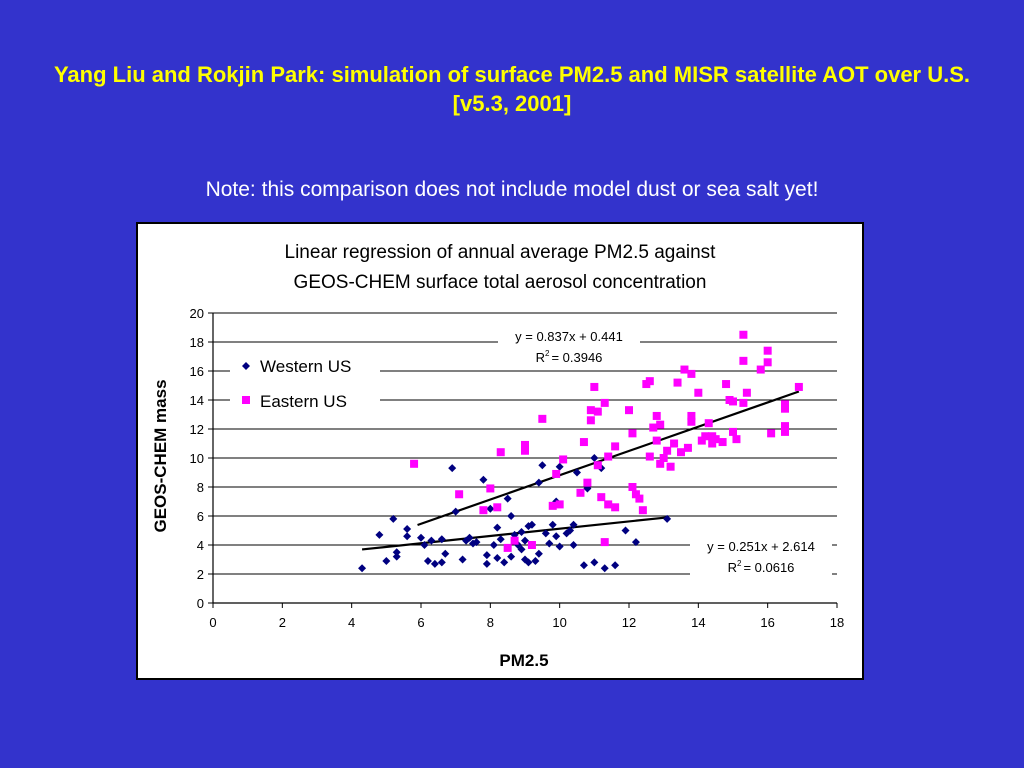  I want to click on x-tick-label: 18, so click(837, 622).